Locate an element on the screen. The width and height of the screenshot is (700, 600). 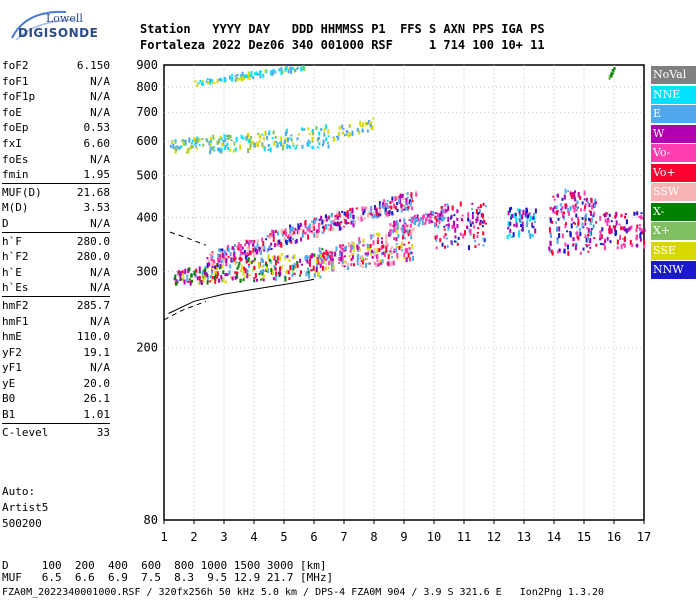
param-value: 0.53 is located at coordinates (97, 128).